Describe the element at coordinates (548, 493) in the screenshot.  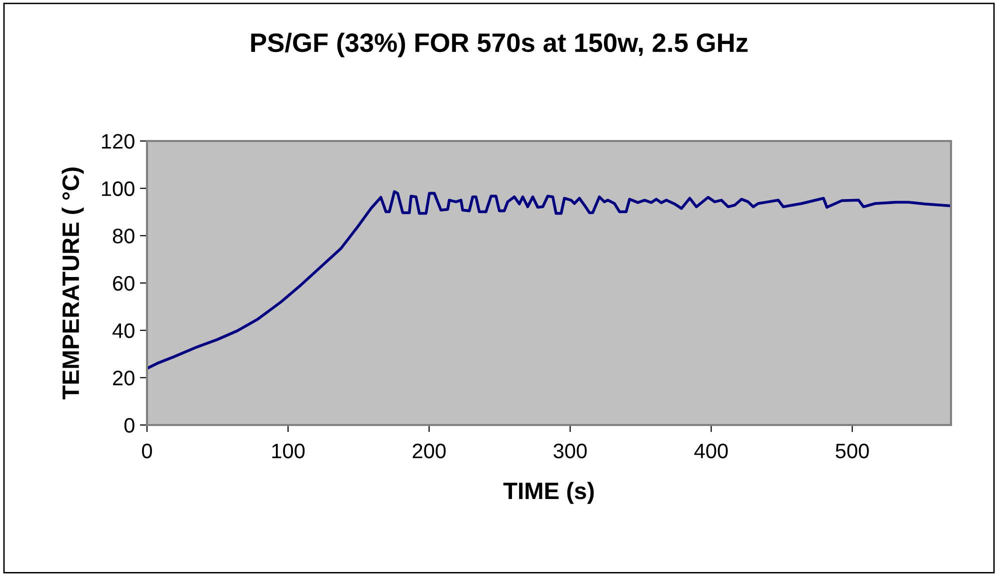
I see `x-axis-title: TIME (s)` at that location.